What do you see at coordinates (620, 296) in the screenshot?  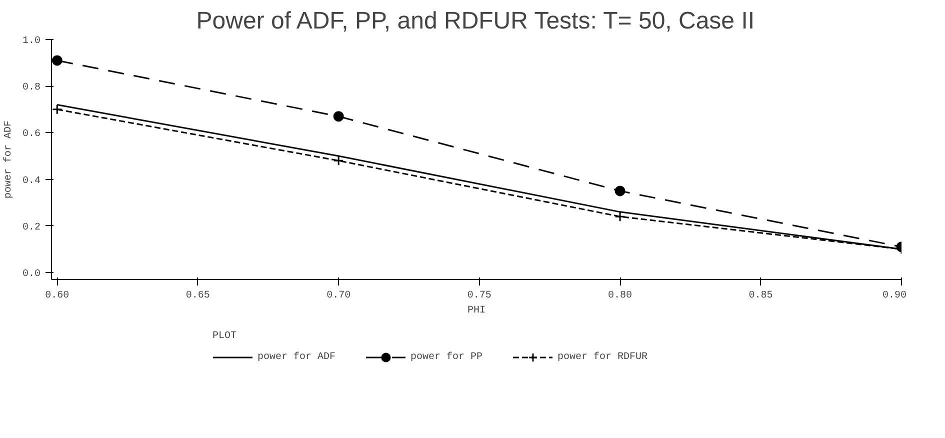 I see `x-tick-label: 0.80` at bounding box center [620, 296].